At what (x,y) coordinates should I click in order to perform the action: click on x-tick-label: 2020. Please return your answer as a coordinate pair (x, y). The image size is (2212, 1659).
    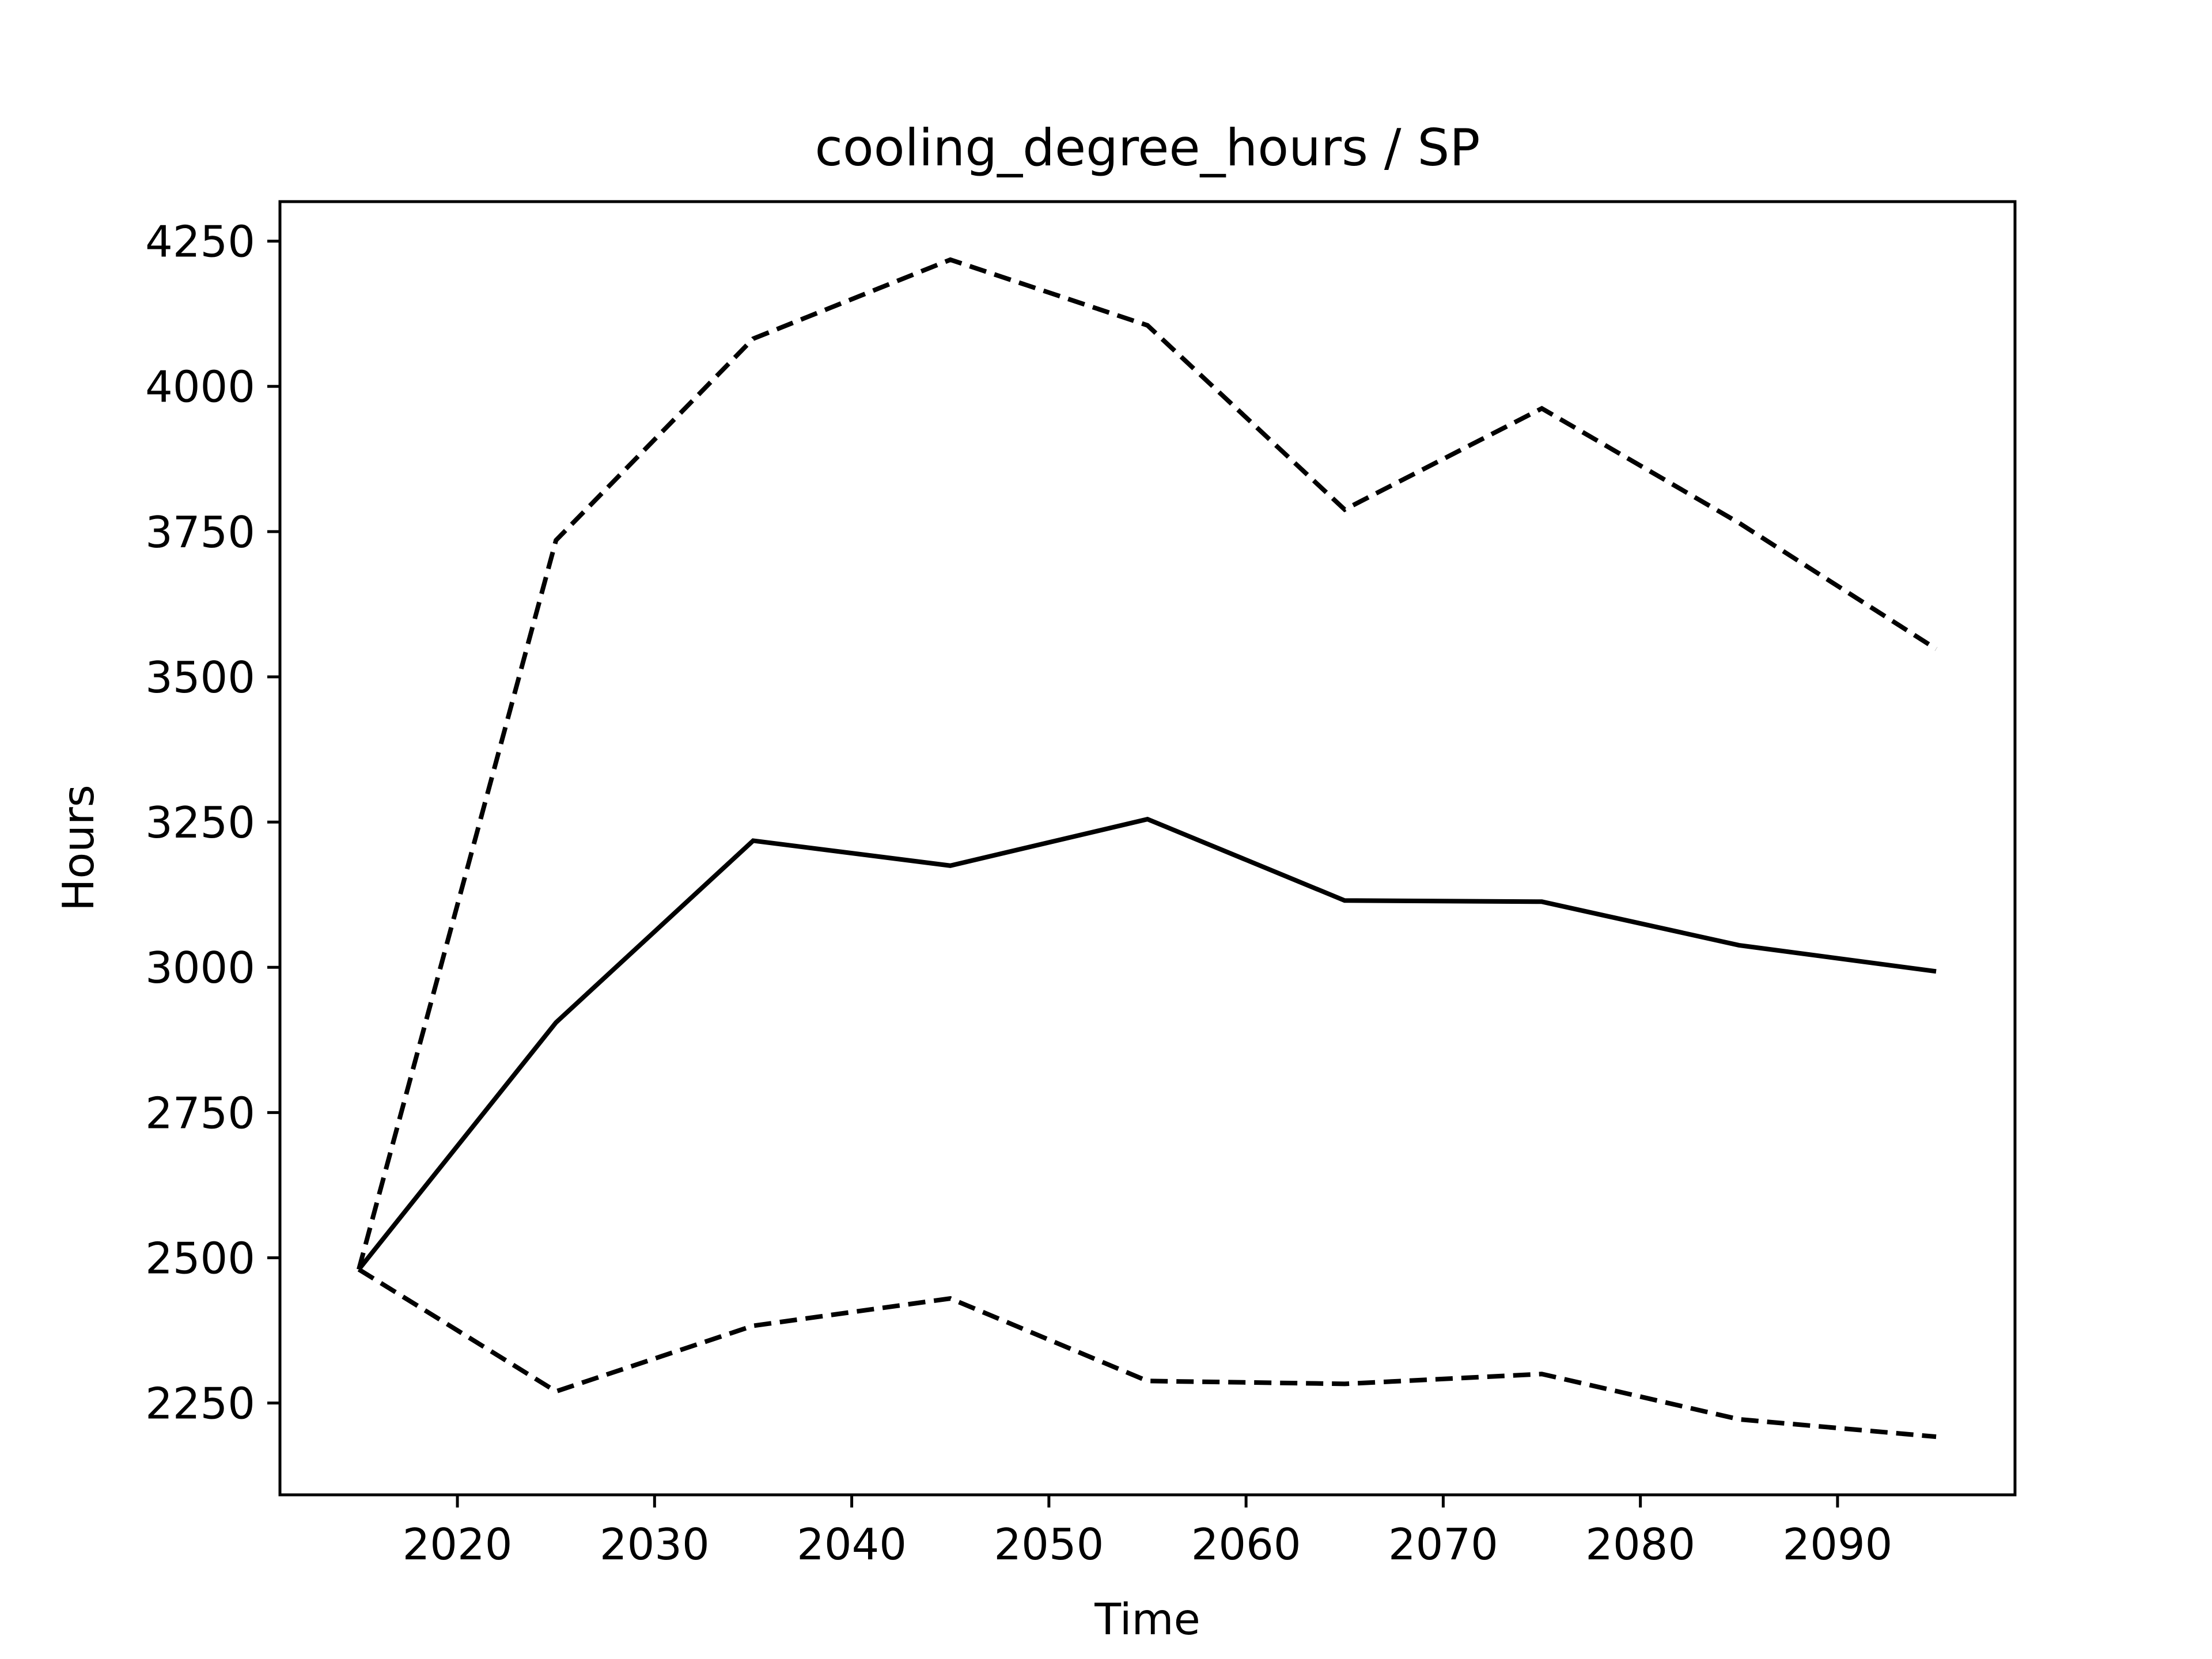
    Looking at the image, I should click on (458, 1544).